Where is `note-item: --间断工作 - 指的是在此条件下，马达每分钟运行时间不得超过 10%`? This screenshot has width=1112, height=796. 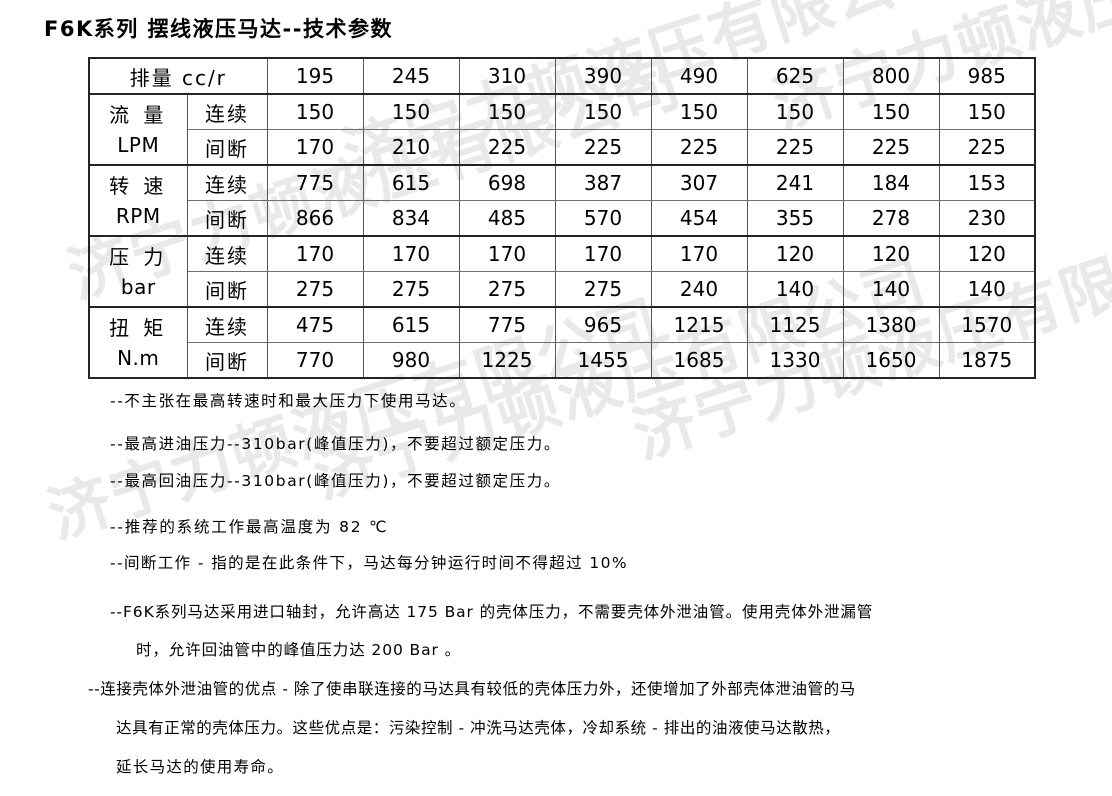
note-item: --间断工作 - 指的是在此条件下，马达每分钟运行时间不得超过 10% is located at coordinates (369, 563).